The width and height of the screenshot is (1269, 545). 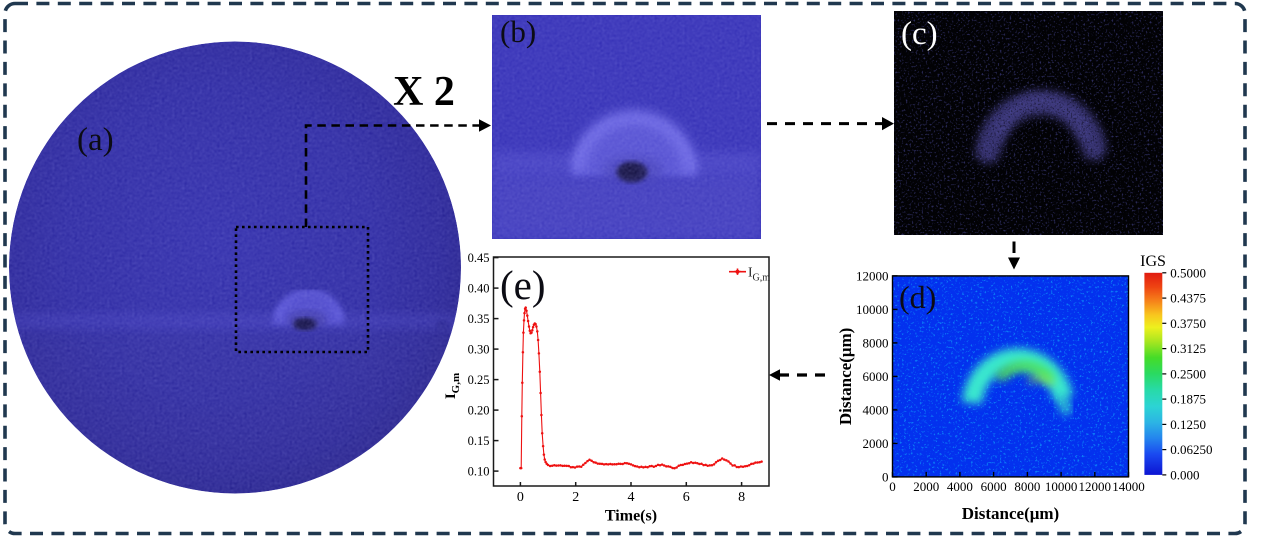 I want to click on svg-text: 0.5000, so click(x=1188, y=272).